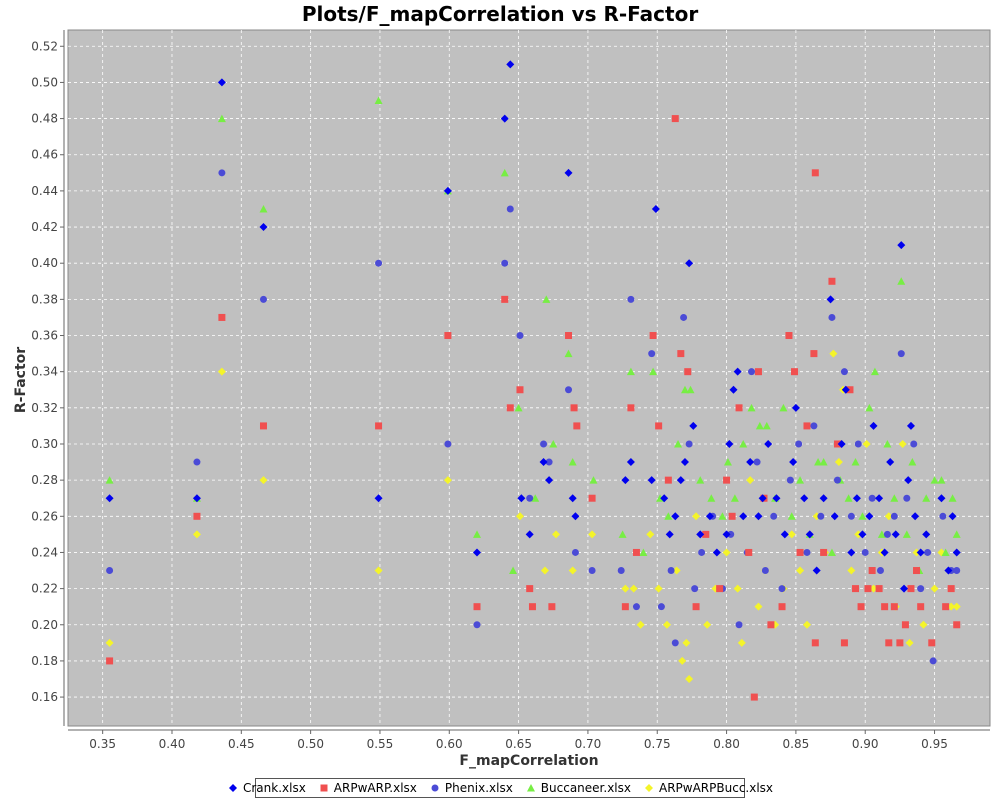 This screenshot has width=1000, height=800. Describe the element at coordinates (44, 625) in the screenshot. I see `y-tick-label: 0.20` at that location.